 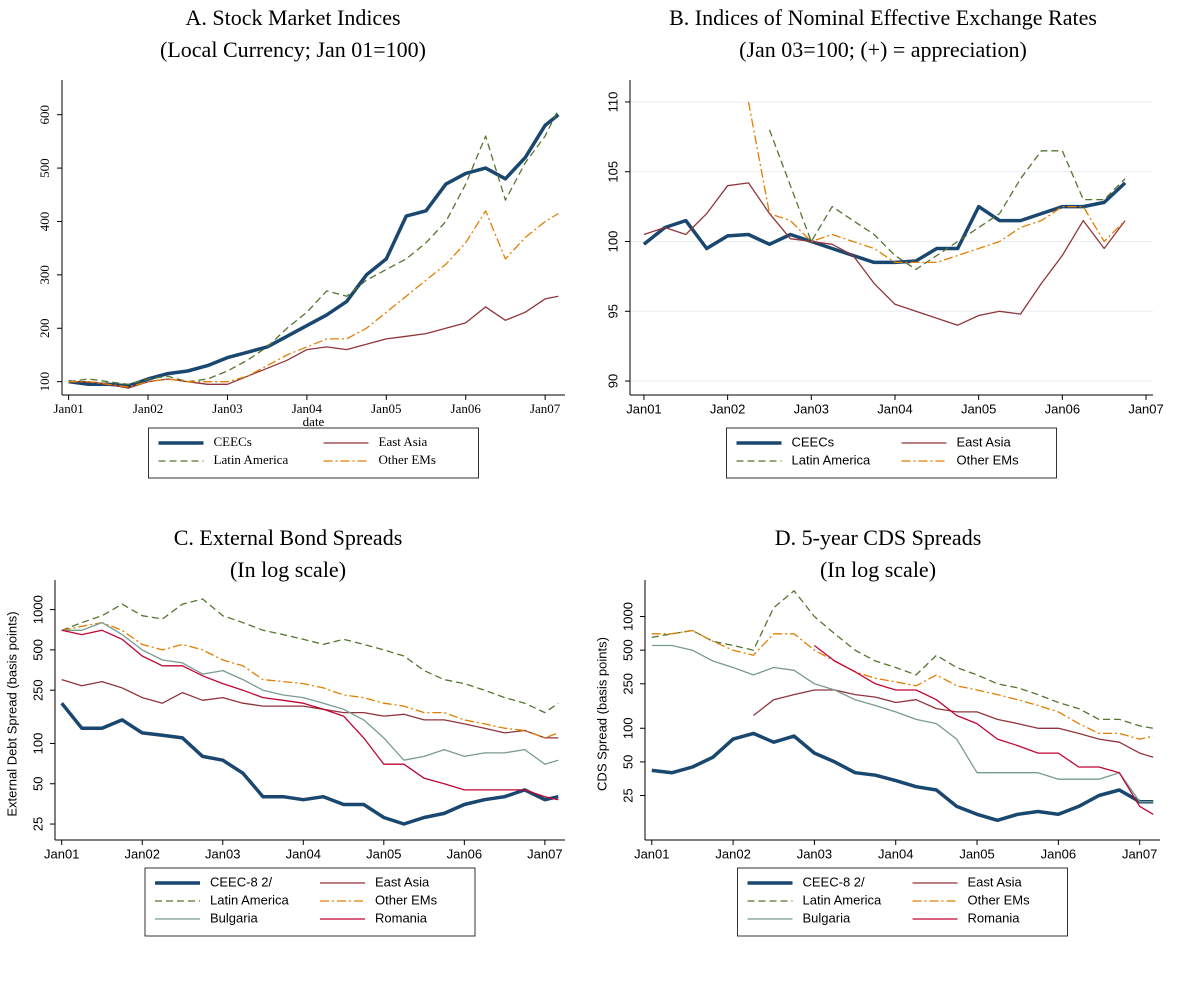 What do you see at coordinates (293, 49) in the screenshot?
I see `chart-subtitle: (Local Currency; Jan 01=100)` at bounding box center [293, 49].